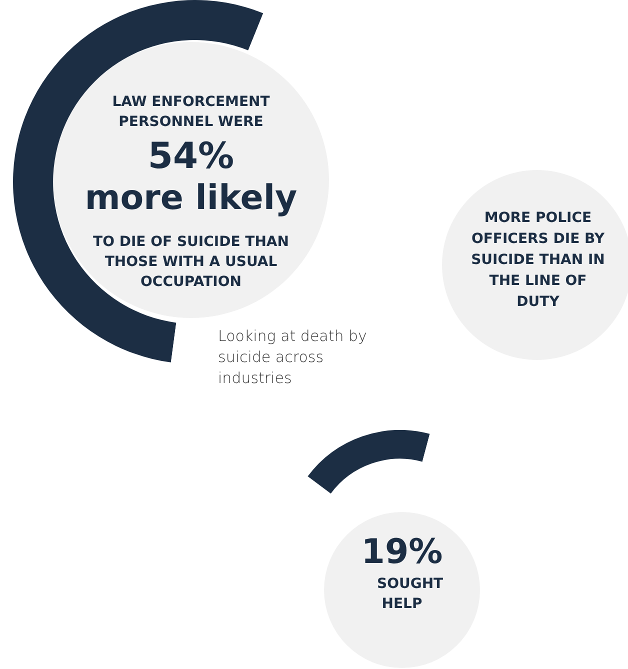 The width and height of the screenshot is (628, 669). What do you see at coordinates (410, 594) in the screenshot?
I see `text: SOUGHT HELP` at bounding box center [410, 594].